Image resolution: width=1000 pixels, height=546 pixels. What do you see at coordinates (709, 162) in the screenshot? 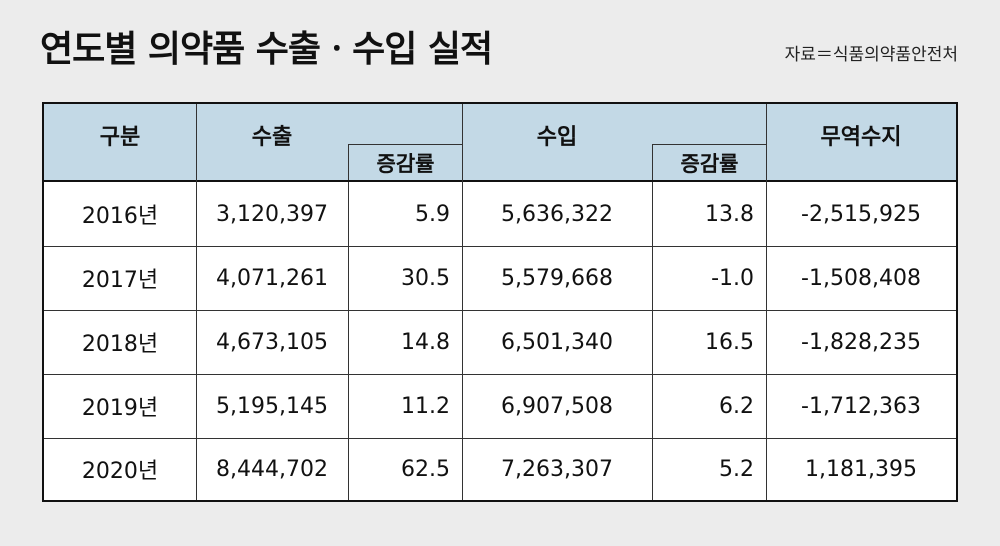
I see `header-import-growth: 증감률` at bounding box center [709, 162].